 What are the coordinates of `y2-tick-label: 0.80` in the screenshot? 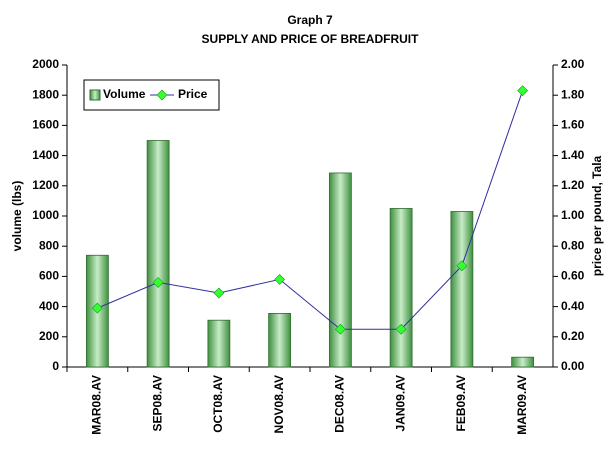 It's located at (573, 245).